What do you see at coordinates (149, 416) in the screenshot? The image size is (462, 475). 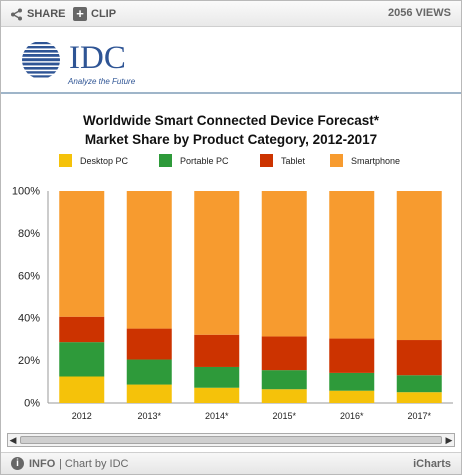 I see `x-tick-label: 2013*` at bounding box center [149, 416].